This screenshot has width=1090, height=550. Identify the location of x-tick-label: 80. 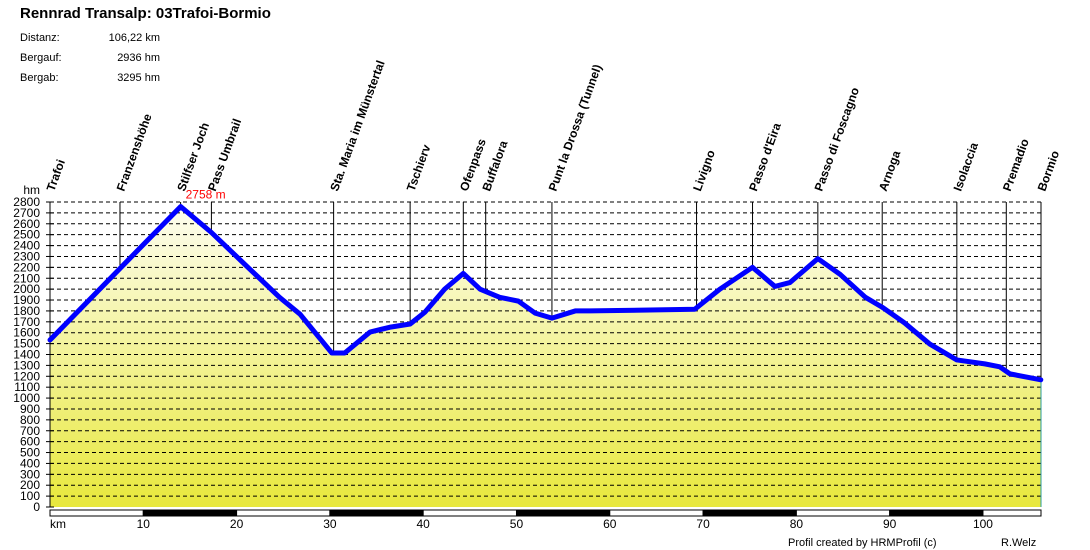
(797, 524).